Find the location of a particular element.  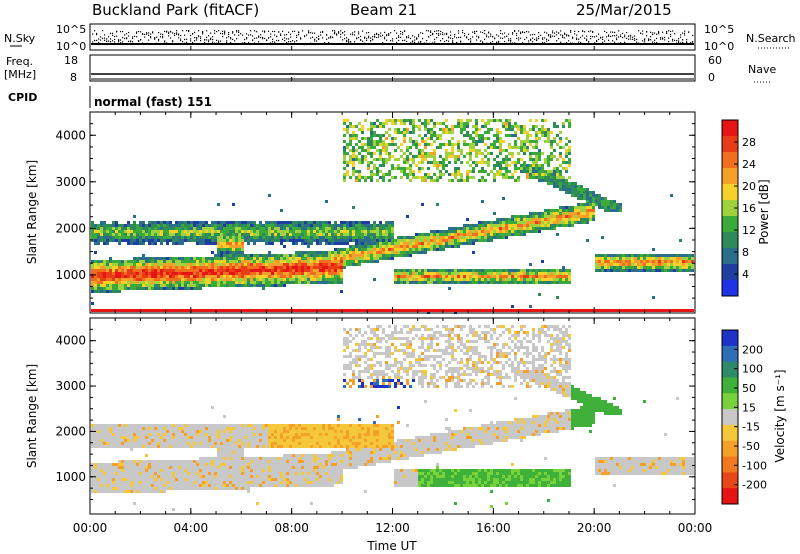

colorbar-swatch is located at coordinates (730, 272).